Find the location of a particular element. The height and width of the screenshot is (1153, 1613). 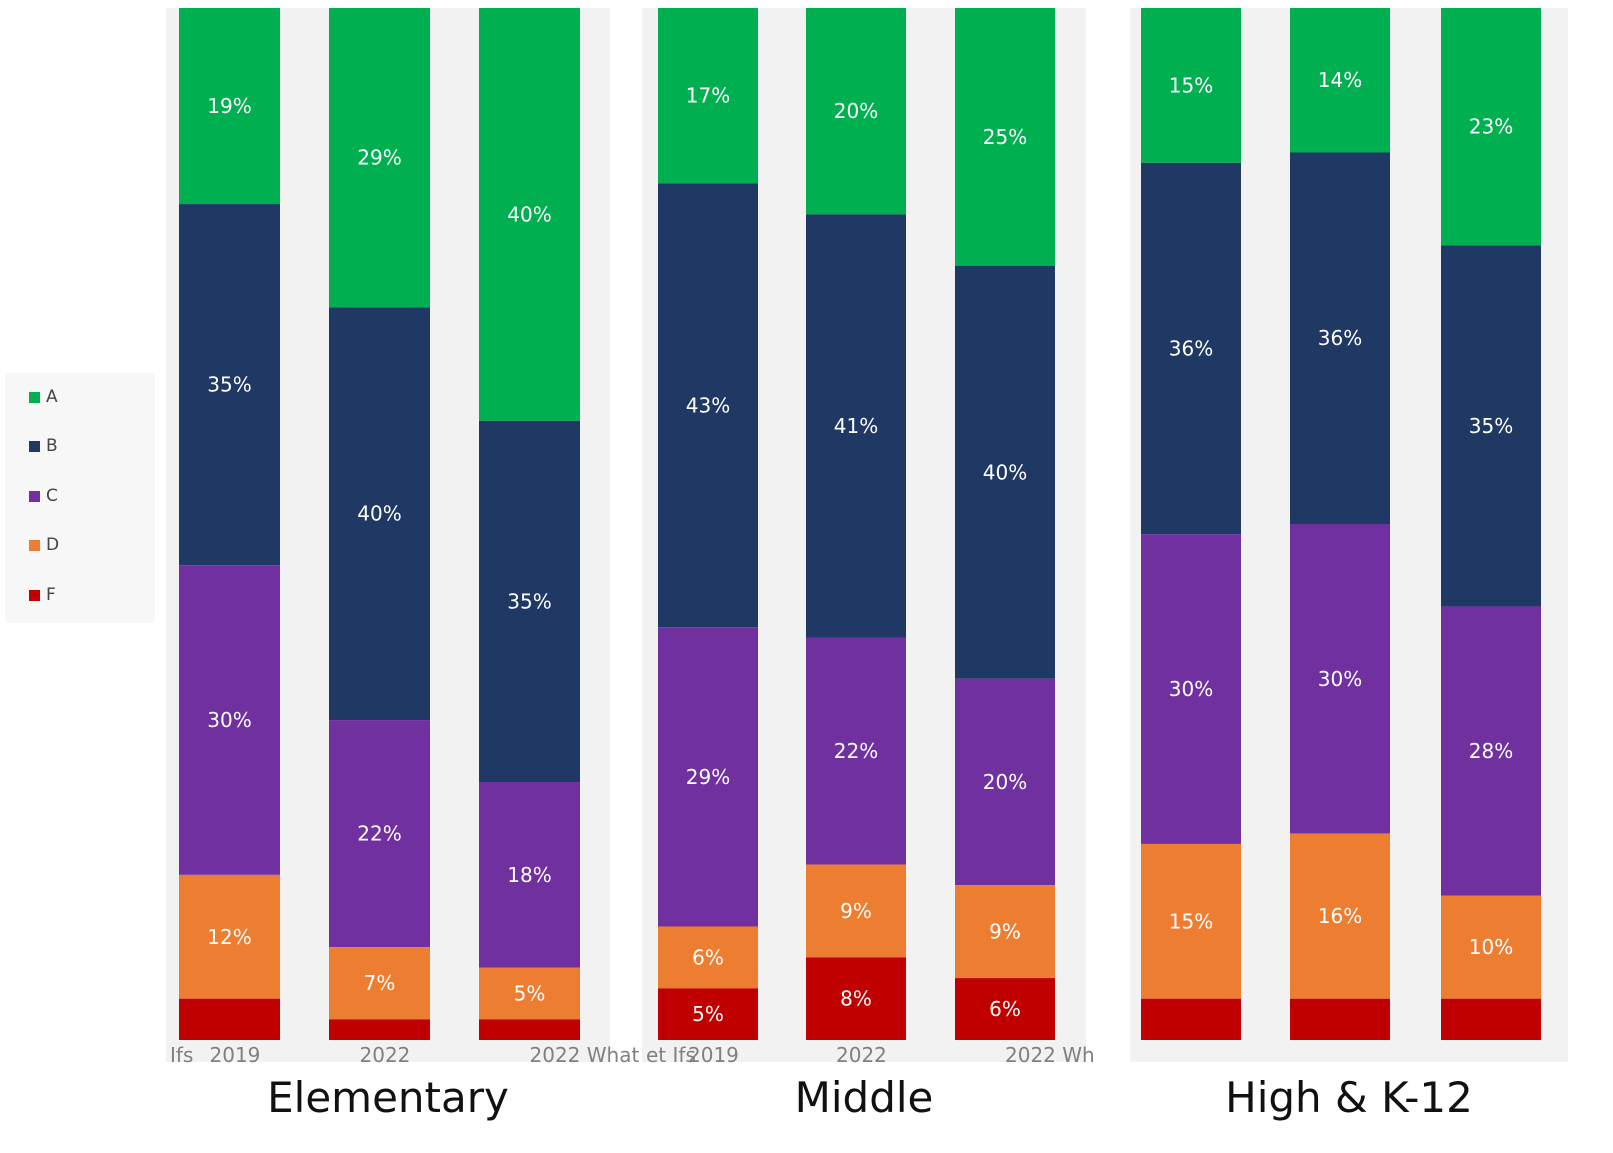

legend-label-a: A is located at coordinates (52, 397).